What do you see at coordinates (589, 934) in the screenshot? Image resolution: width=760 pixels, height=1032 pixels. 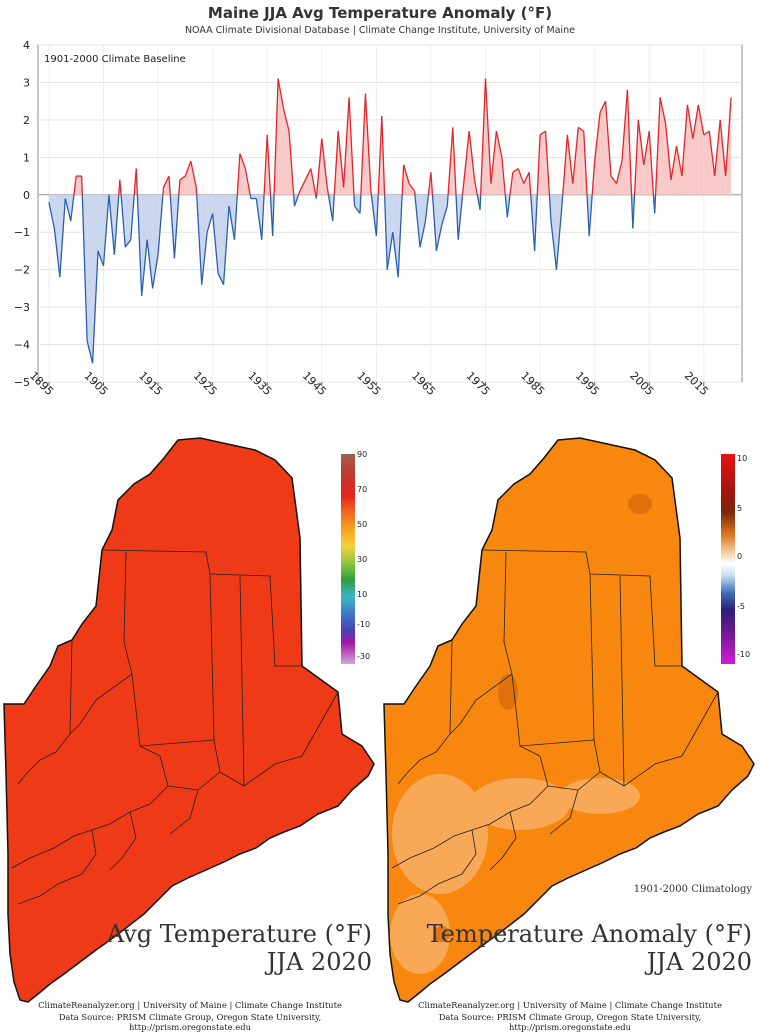 I see `map-title: Temperature Anomaly (°F)` at bounding box center [589, 934].